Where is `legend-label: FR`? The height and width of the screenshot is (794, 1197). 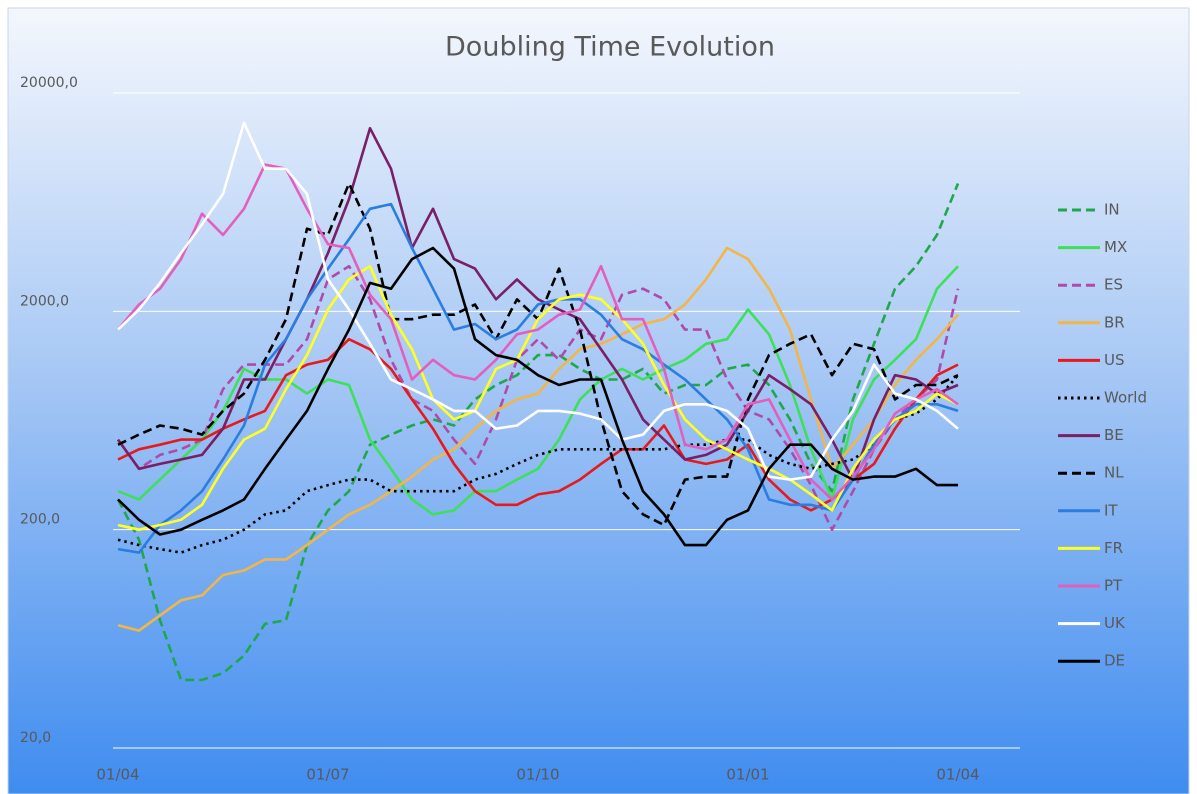
legend-label: FR is located at coordinates (1113, 548).